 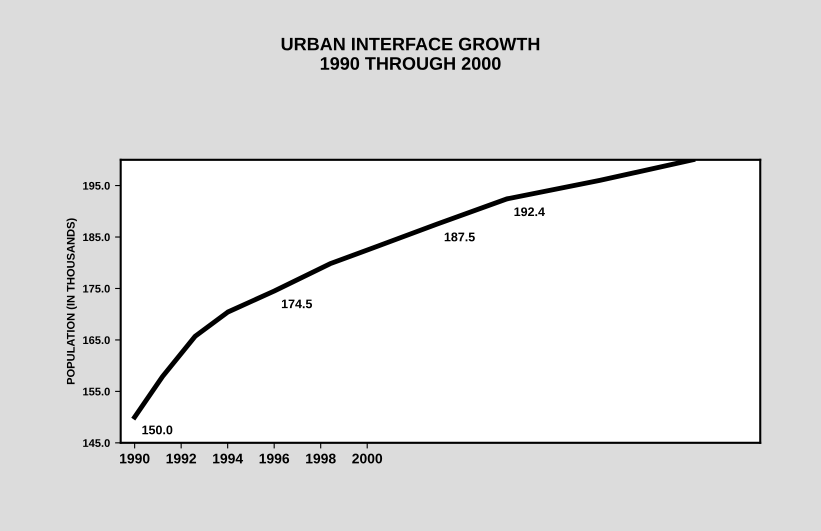 What do you see at coordinates (96, 443) in the screenshot?
I see `y-tick-label: 145.0` at bounding box center [96, 443].